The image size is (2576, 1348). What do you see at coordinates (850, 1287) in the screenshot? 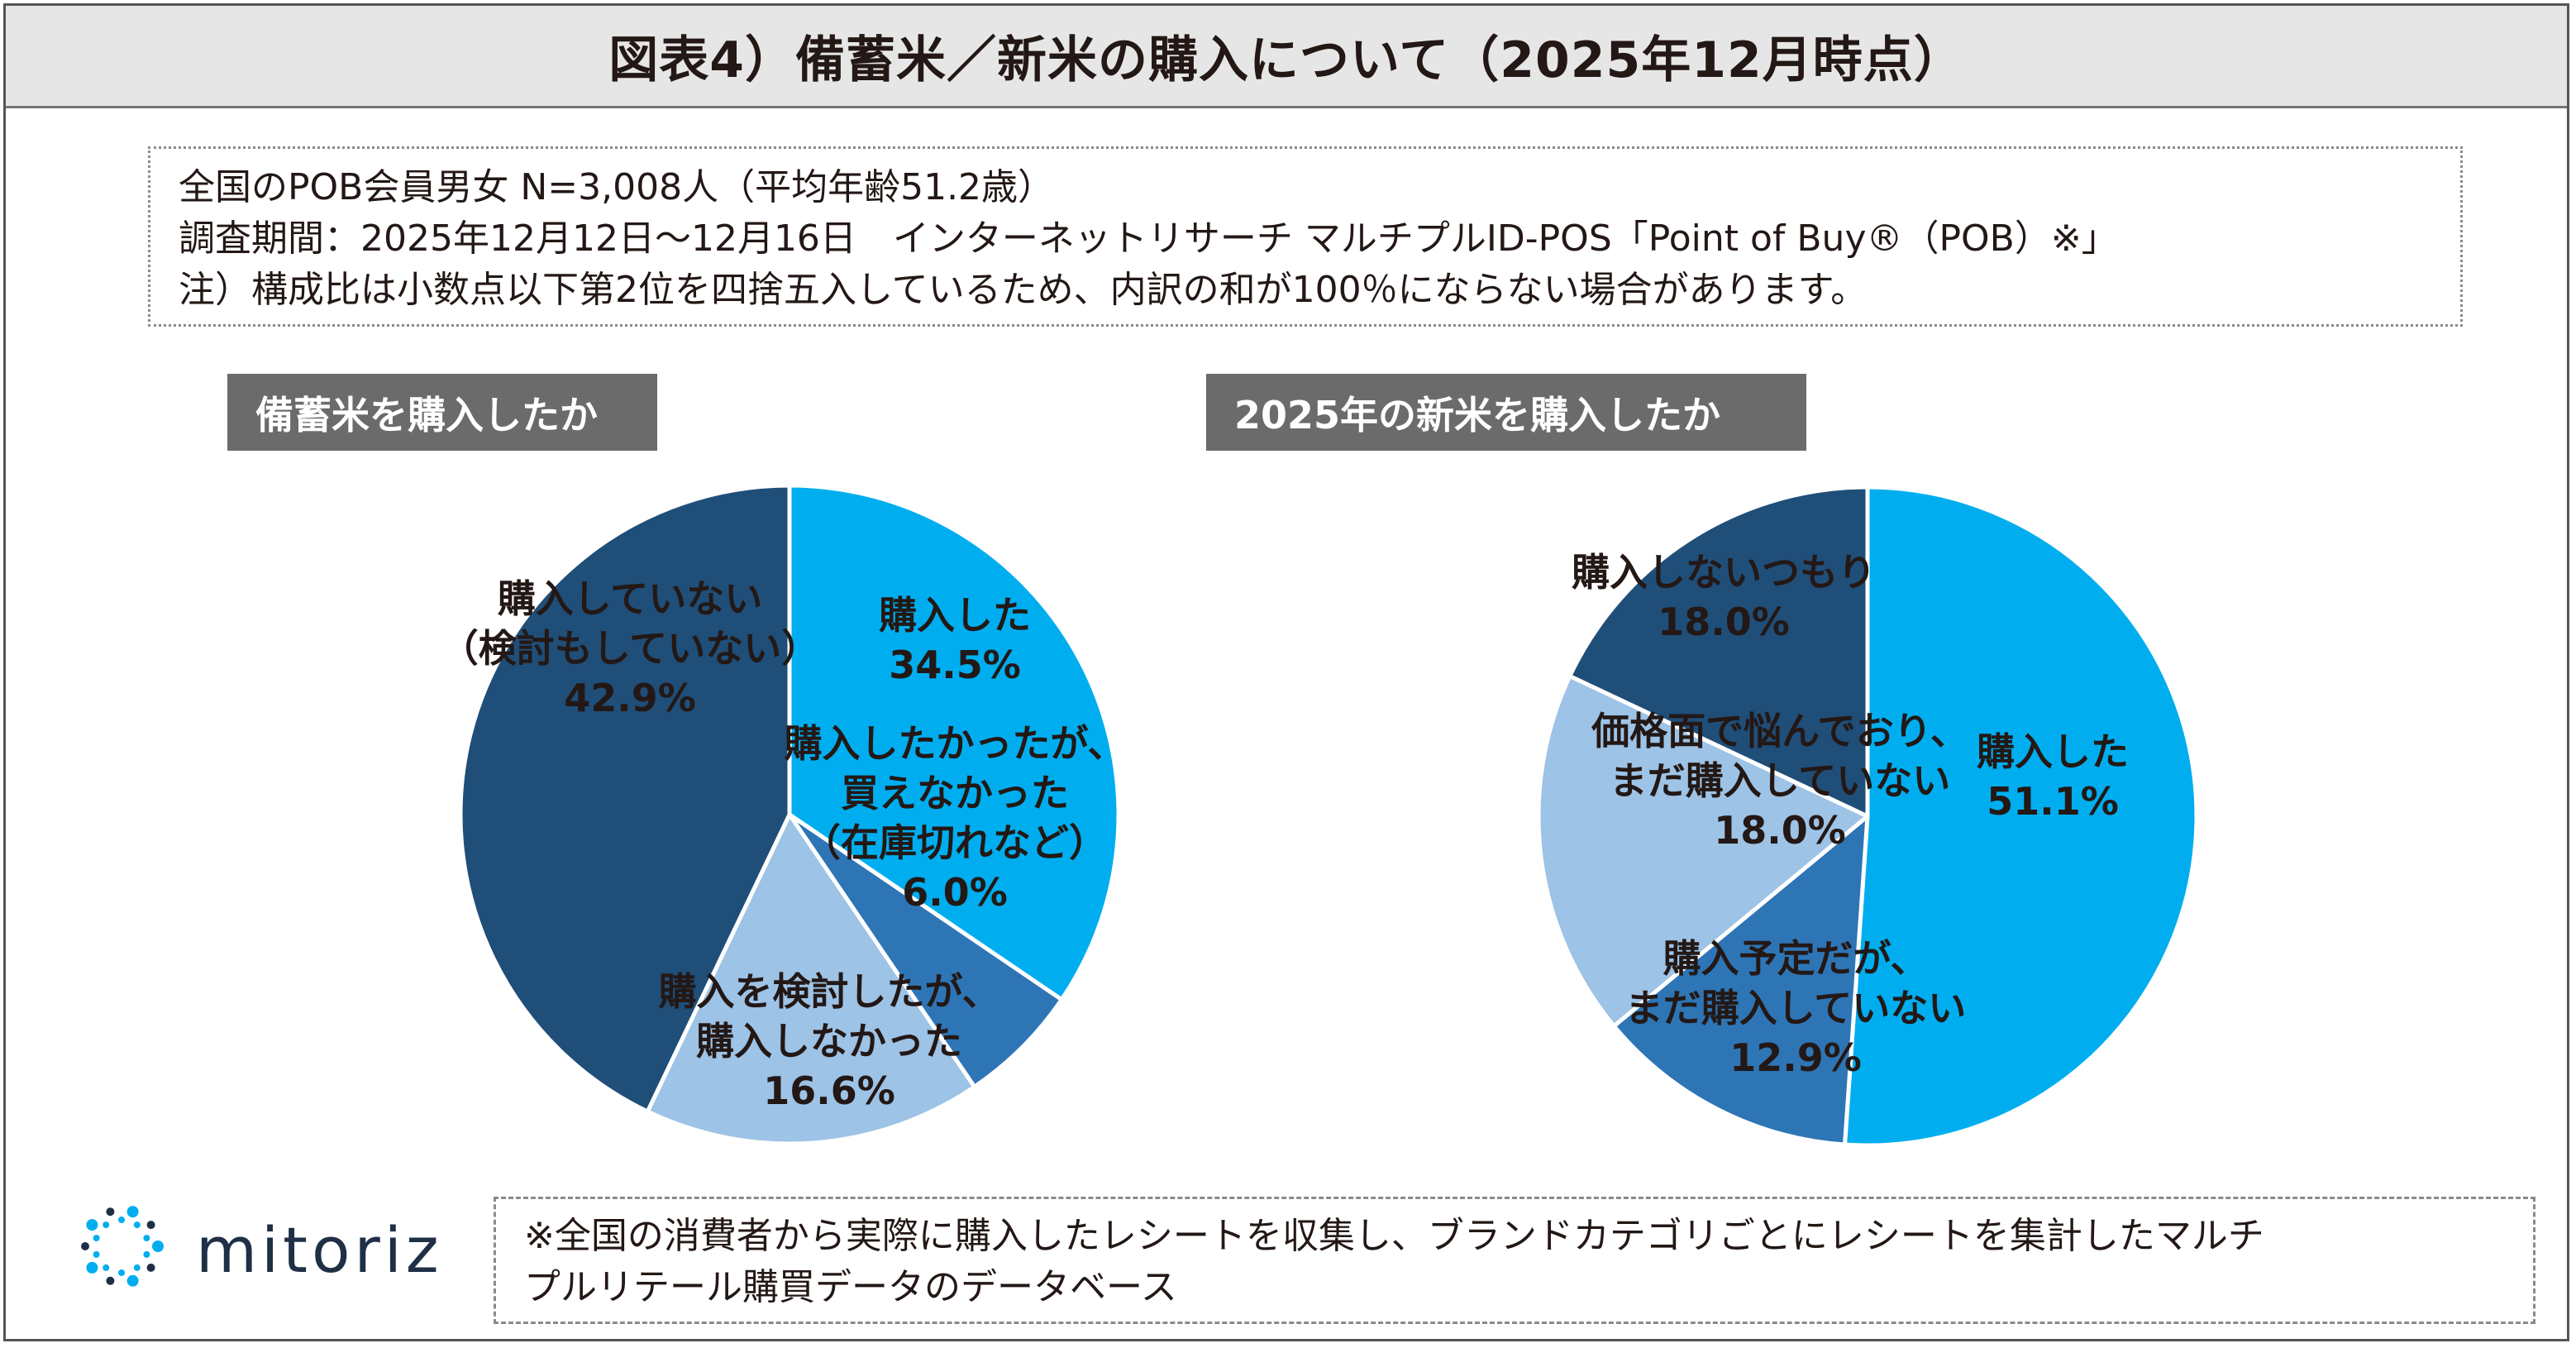
I see `footnote-line: プルリテール購買データのデータベース` at bounding box center [850, 1287].